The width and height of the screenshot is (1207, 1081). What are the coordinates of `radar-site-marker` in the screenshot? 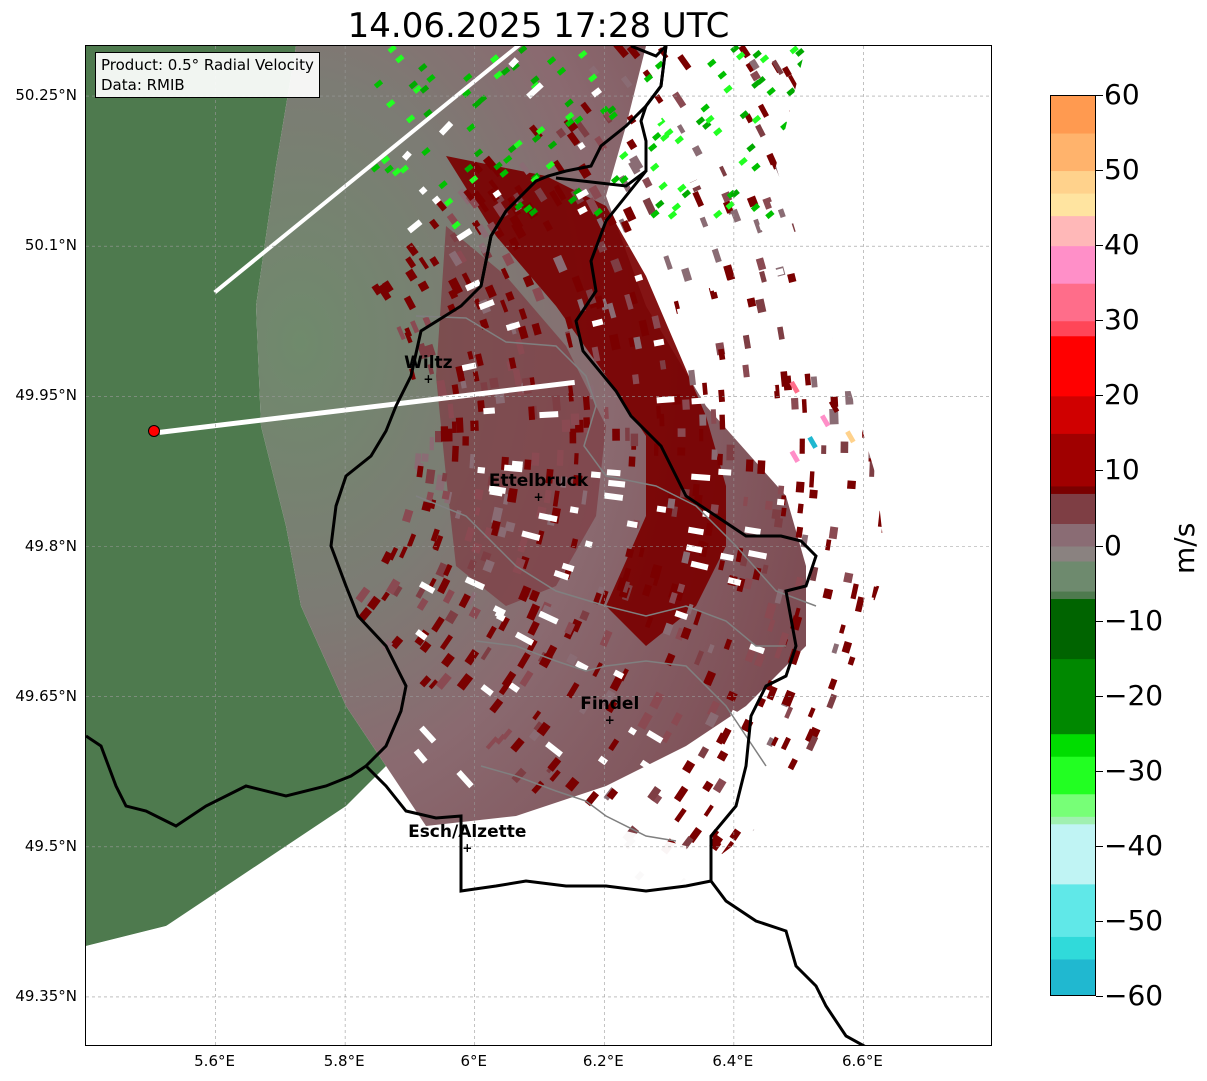 It's located at (153, 431).